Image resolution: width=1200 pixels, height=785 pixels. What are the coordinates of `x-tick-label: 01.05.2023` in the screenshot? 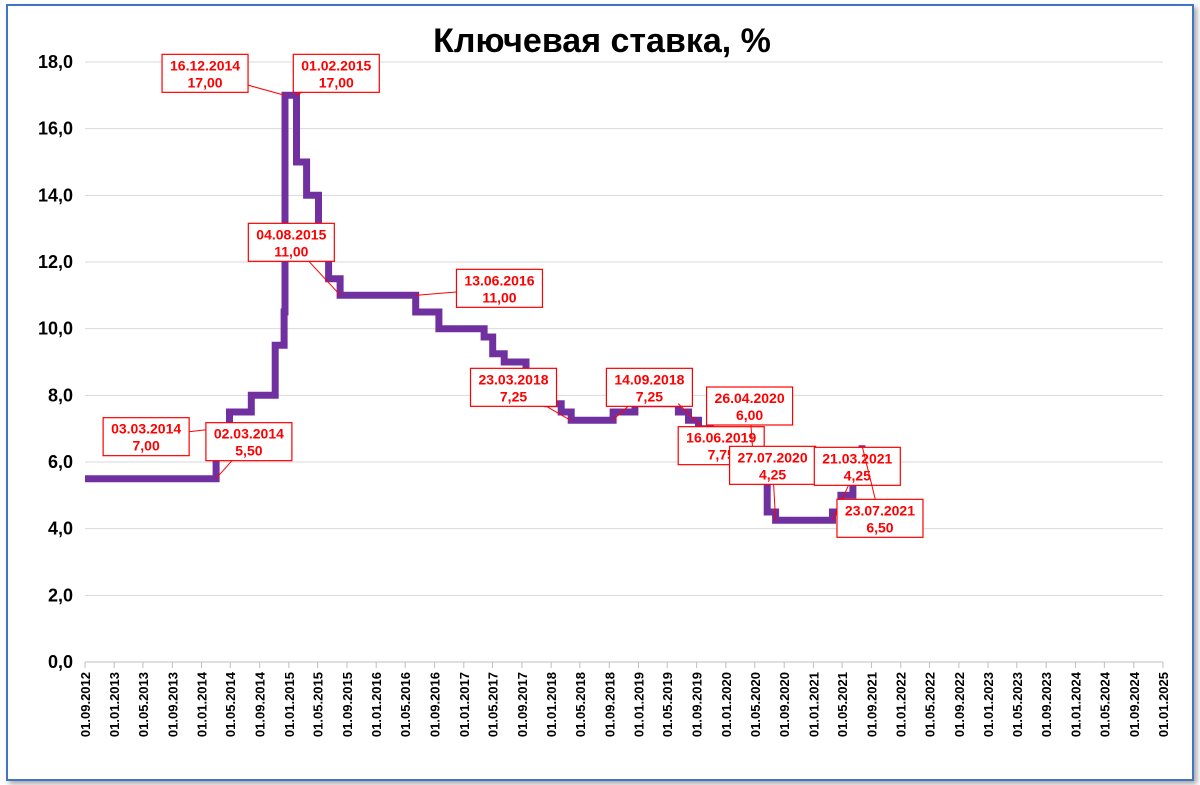 It's located at (1017, 704).